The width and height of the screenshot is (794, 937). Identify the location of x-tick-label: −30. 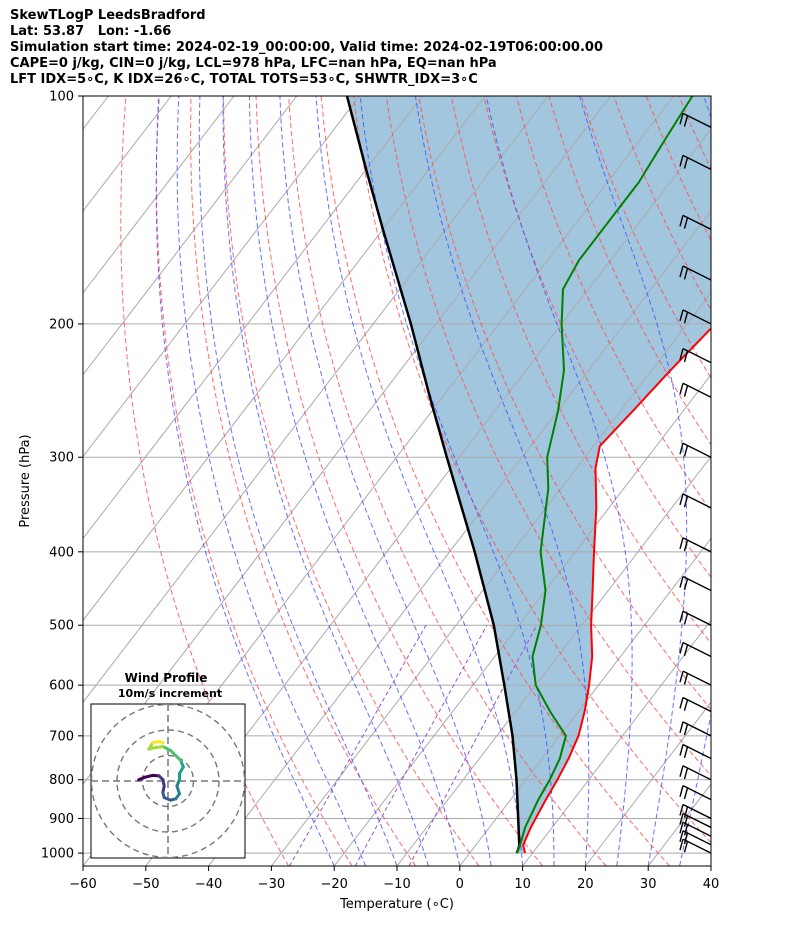
(271, 884).